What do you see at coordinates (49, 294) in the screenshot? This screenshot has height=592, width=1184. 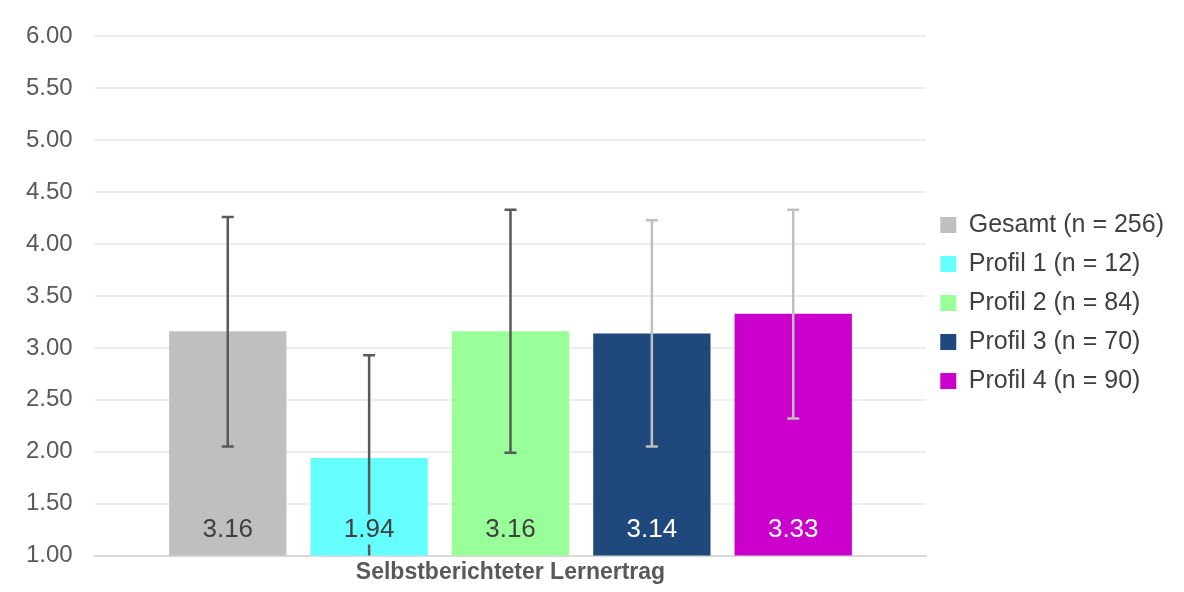 I see `y-tick-label: 3.50` at bounding box center [49, 294].